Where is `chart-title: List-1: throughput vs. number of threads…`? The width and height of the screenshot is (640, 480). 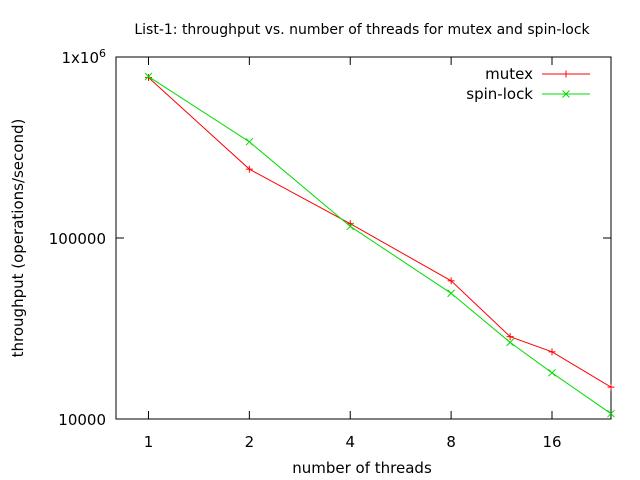
chart-title: List-1: throughput vs. number of threads… is located at coordinates (362, 30).